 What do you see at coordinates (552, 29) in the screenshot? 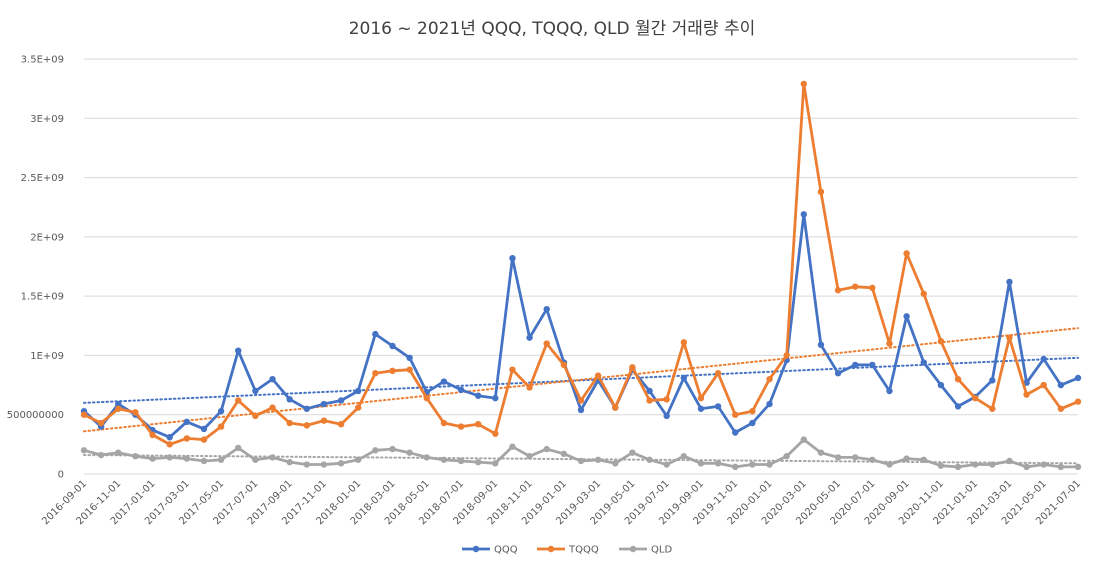
I see `chart-title: 2016 ~ 2021년 QQQ, TQQQ, QLD 월간 거래량 추이` at bounding box center [552, 29].